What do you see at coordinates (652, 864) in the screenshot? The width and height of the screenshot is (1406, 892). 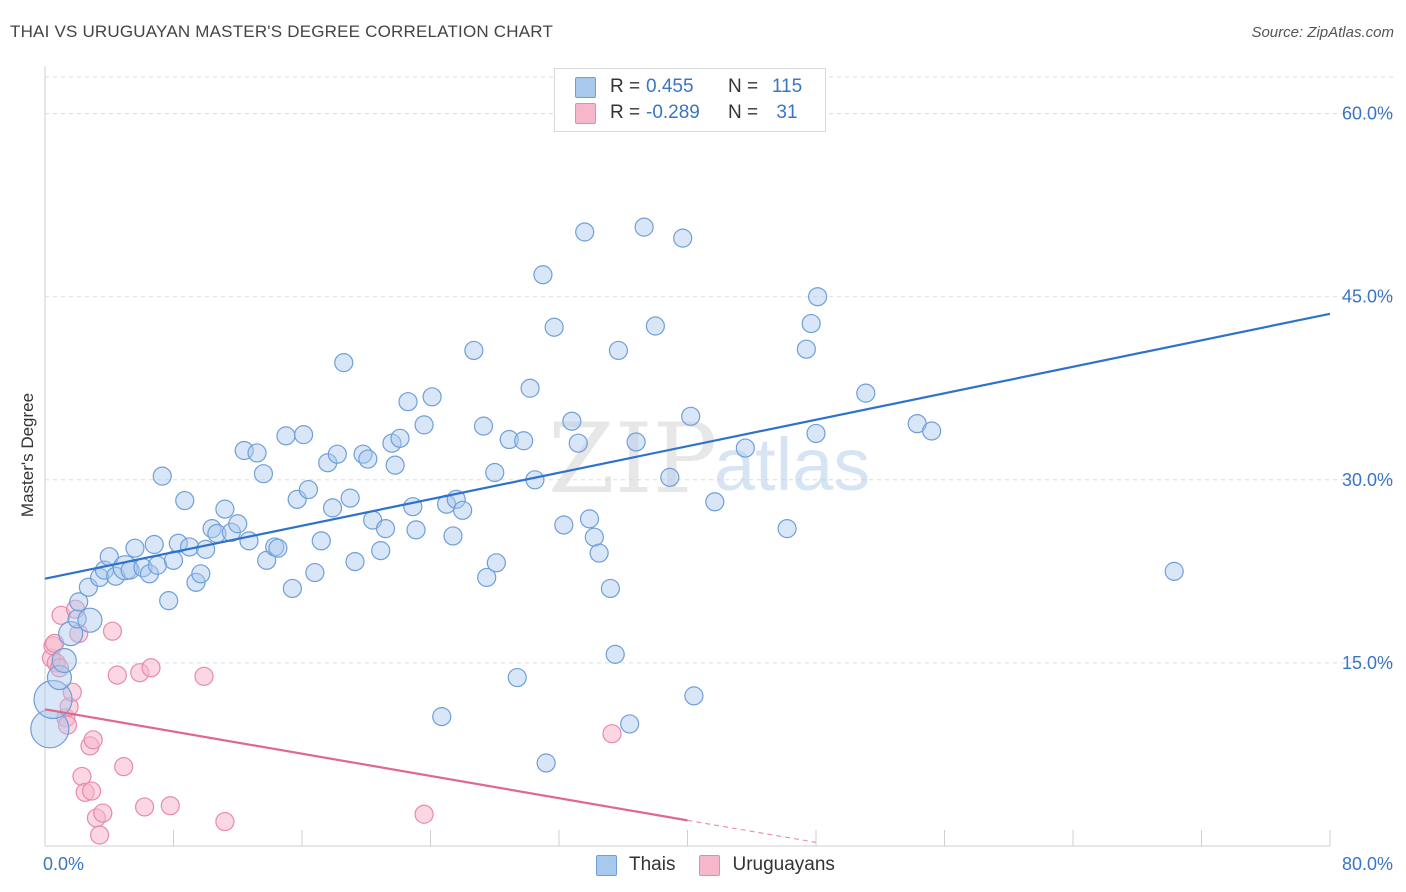 I see `legend-label-thais: Thais` at bounding box center [652, 864].